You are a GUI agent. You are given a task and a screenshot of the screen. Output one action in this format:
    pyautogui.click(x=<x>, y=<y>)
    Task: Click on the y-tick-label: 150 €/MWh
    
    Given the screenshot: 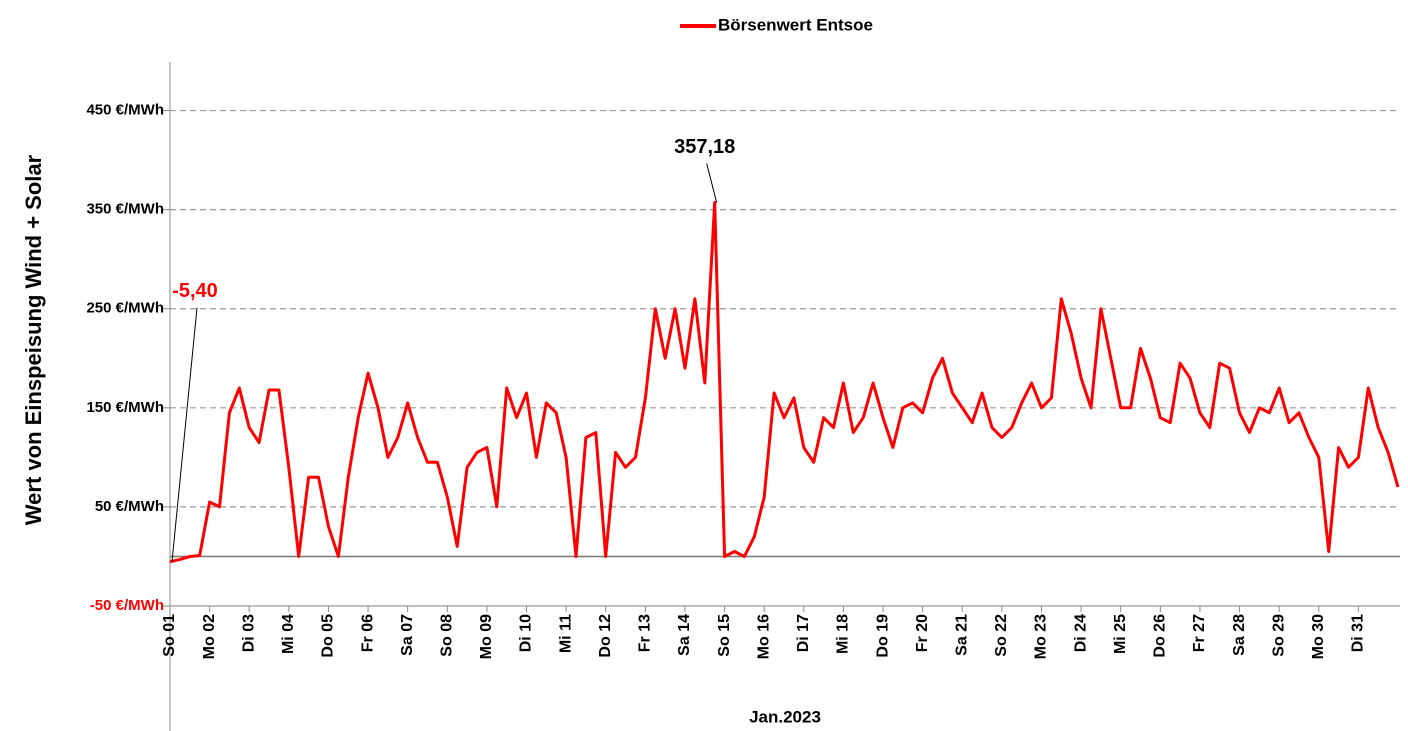 What is the action you would take?
    pyautogui.click(x=125, y=407)
    